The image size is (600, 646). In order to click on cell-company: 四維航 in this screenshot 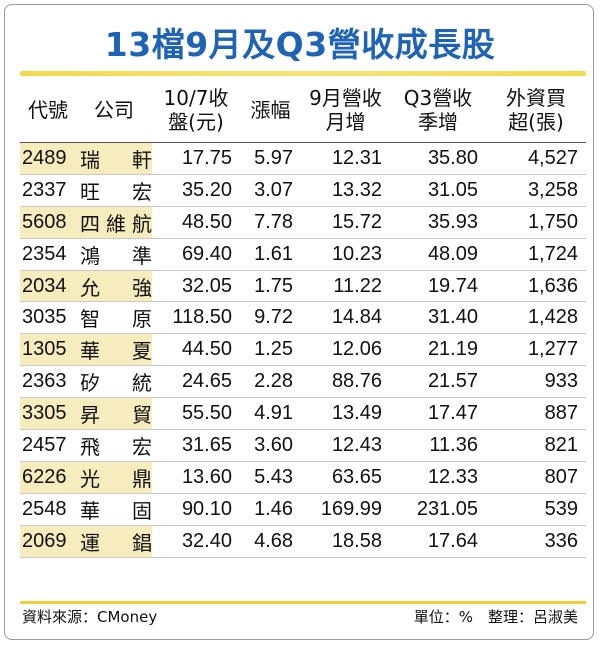, I will do `click(114, 222)`.